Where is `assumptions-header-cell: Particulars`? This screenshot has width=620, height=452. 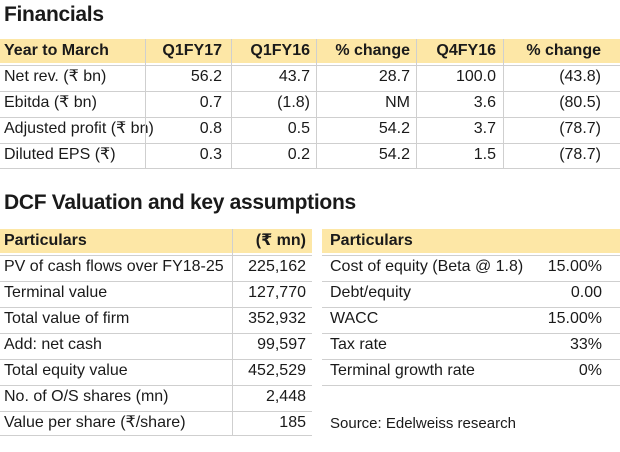 assumptions-header-cell: Particulars is located at coordinates (371, 240).